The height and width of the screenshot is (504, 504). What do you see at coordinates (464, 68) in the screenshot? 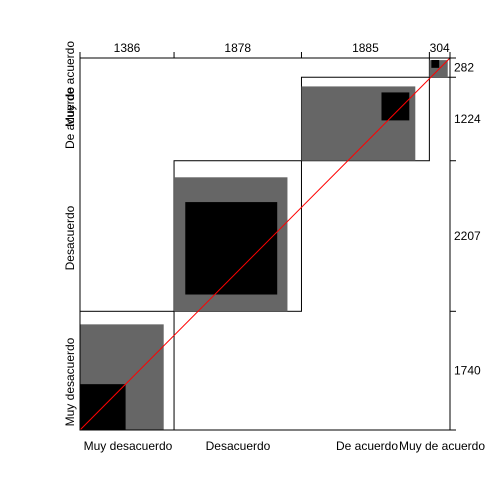
I see `row-total-label: 282` at bounding box center [464, 68].